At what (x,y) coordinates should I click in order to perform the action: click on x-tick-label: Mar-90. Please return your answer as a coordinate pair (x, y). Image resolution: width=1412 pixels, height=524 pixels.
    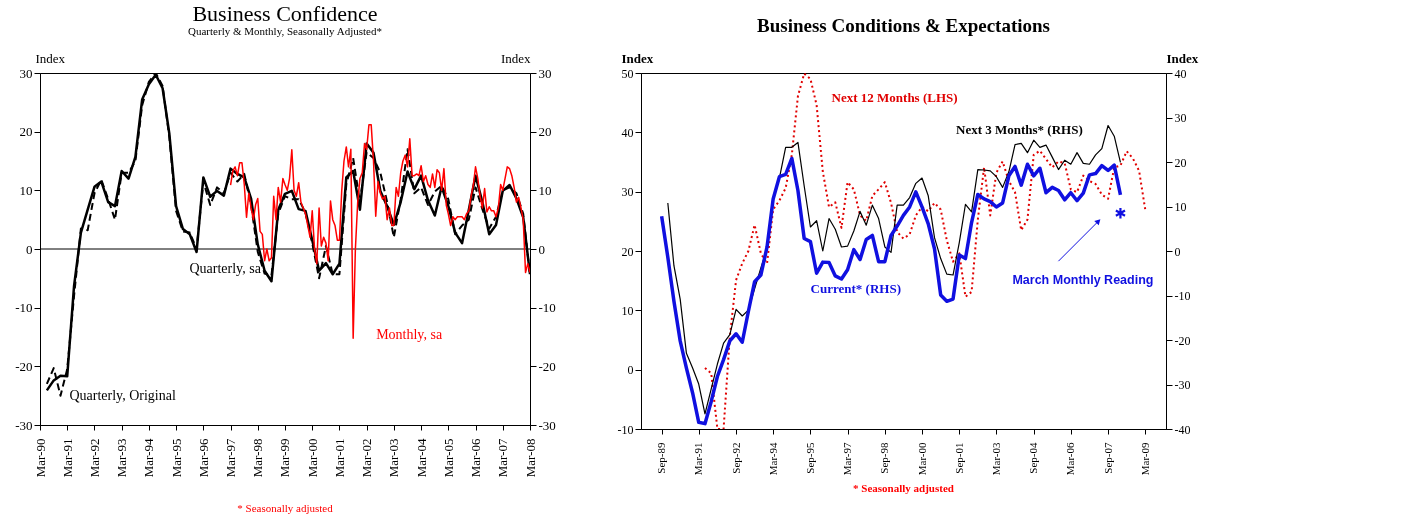
    Looking at the image, I should click on (40, 458).